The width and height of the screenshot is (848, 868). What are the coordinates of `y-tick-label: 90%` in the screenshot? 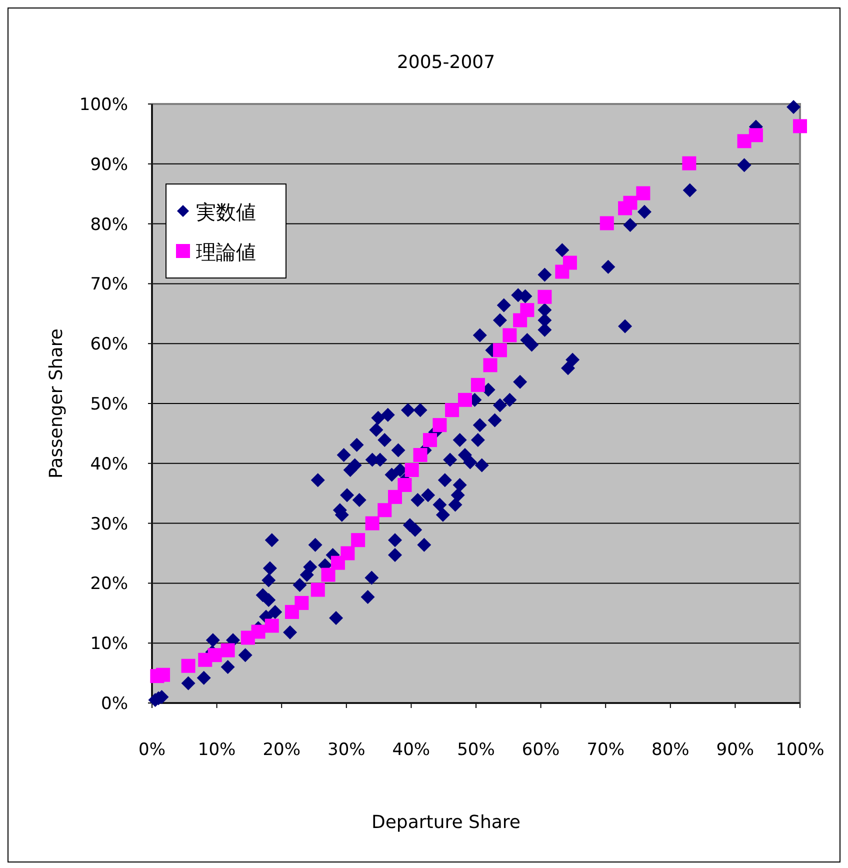 It's located at (109, 164).